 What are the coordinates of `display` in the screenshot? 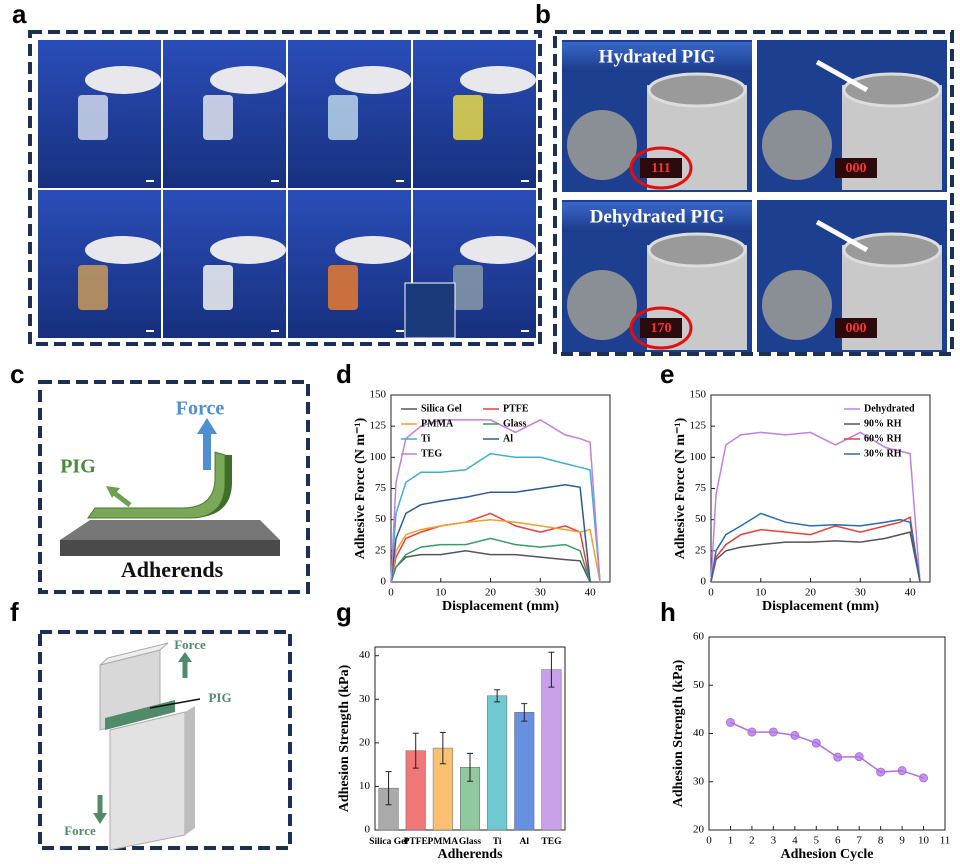 It's located at (661, 168).